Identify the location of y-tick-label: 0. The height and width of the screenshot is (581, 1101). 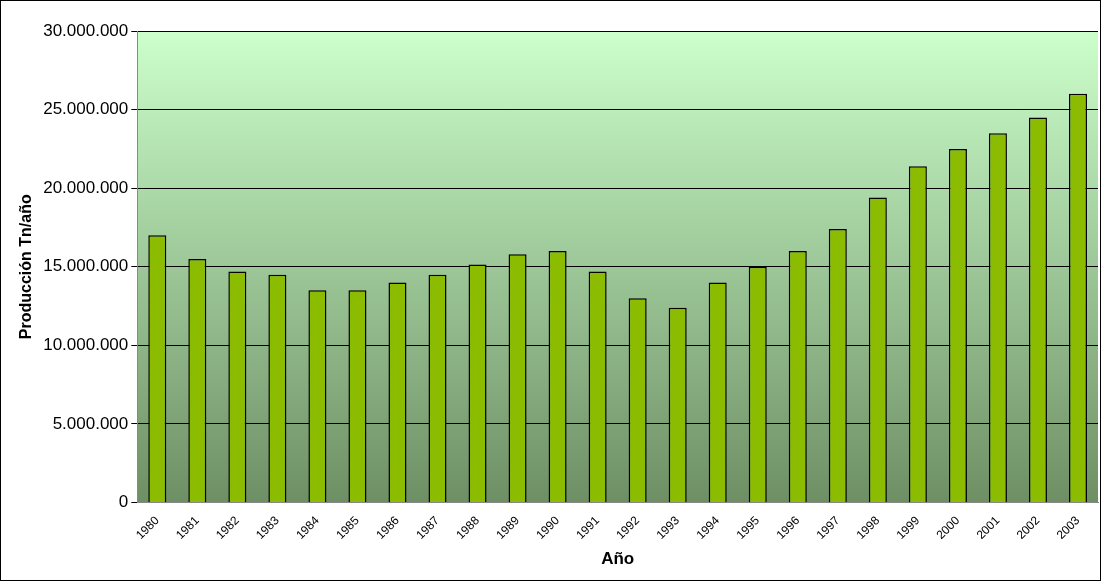
(123, 502).